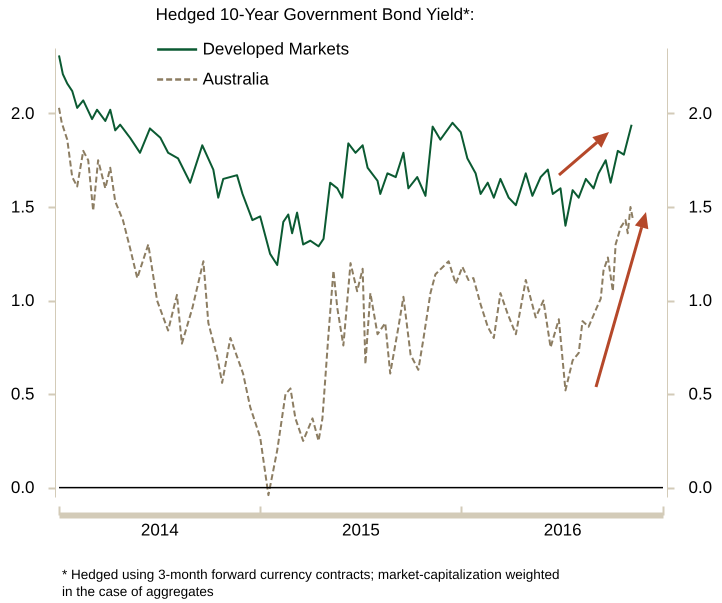 Image resolution: width=722 pixels, height=603 pixels. I want to click on y-tick-label: 2.0, so click(22, 113).